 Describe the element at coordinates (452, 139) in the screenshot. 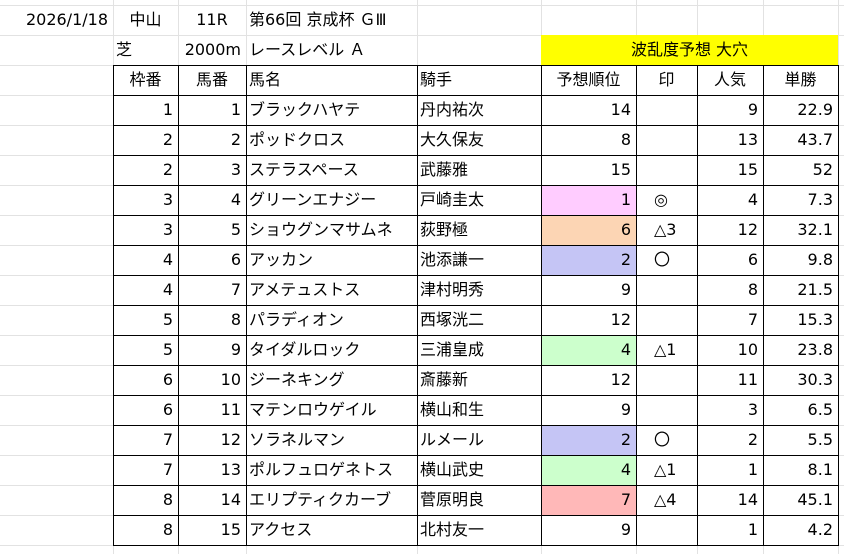

I see `jockey-cell: 大久保友` at that location.